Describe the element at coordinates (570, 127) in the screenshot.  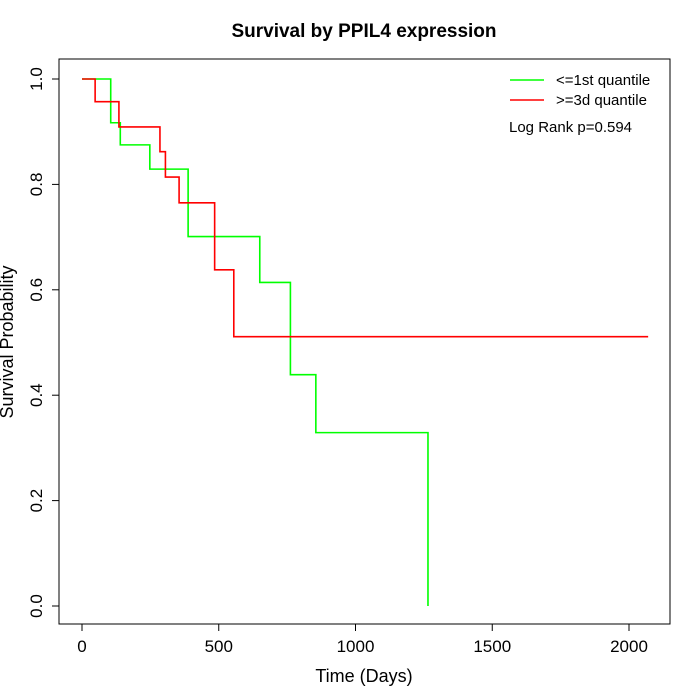
I see `log-rank-annotation: Log Rank p=0.594` at that location.